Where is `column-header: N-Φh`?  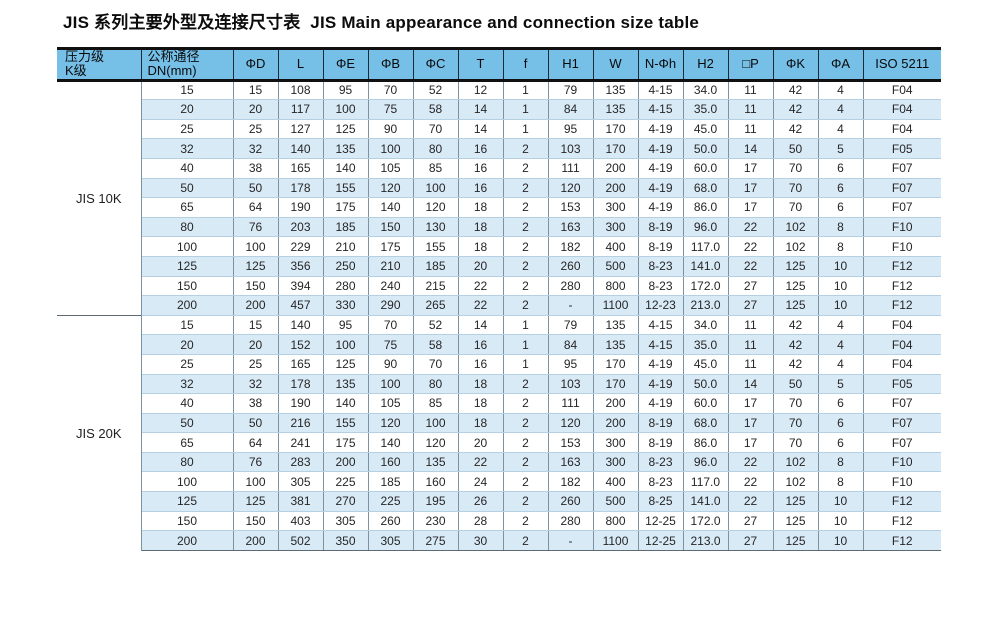
column-header: N-Φh is located at coordinates (660, 64).